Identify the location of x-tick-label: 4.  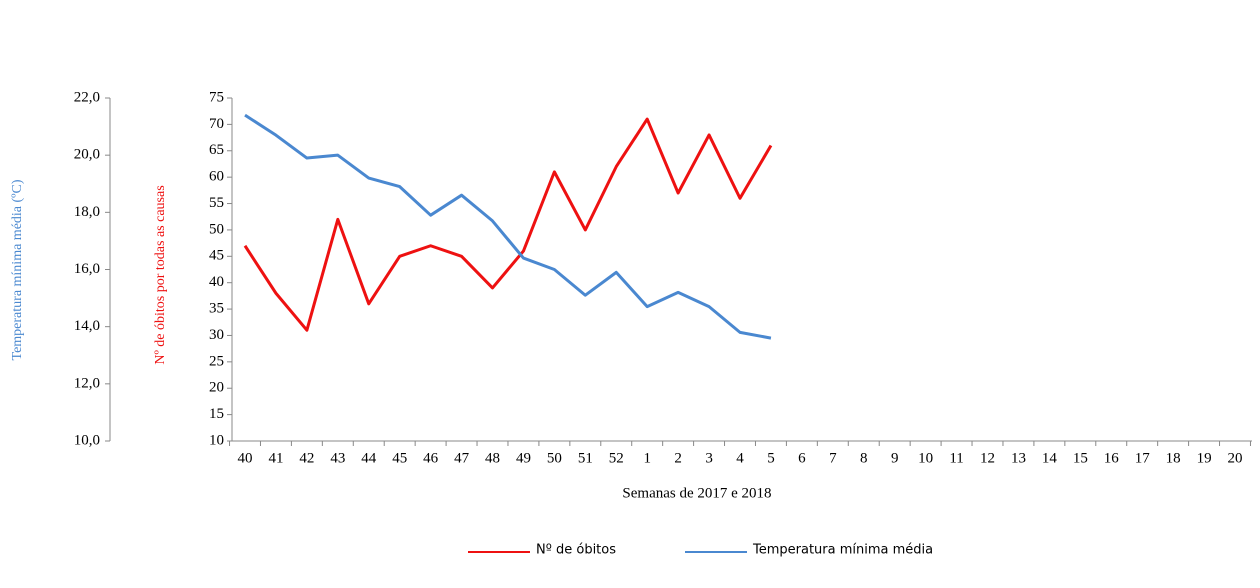
(740, 458).